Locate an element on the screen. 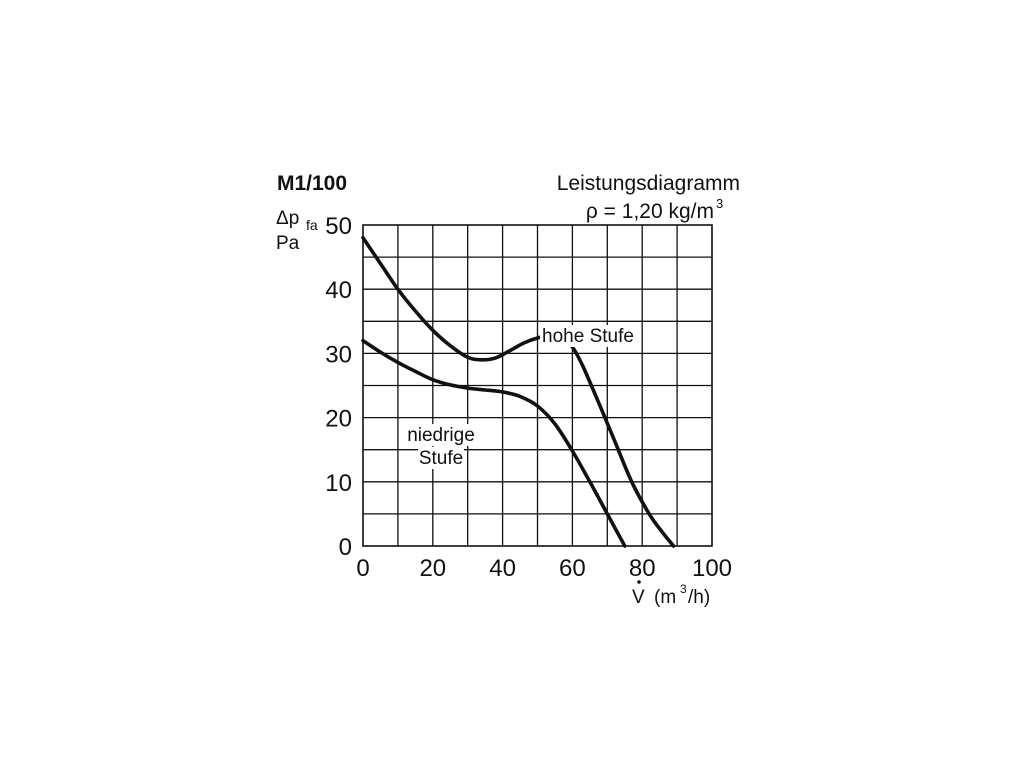 This screenshot has height=768, width=1024. x-axis-symbol-dot is located at coordinates (639, 582).